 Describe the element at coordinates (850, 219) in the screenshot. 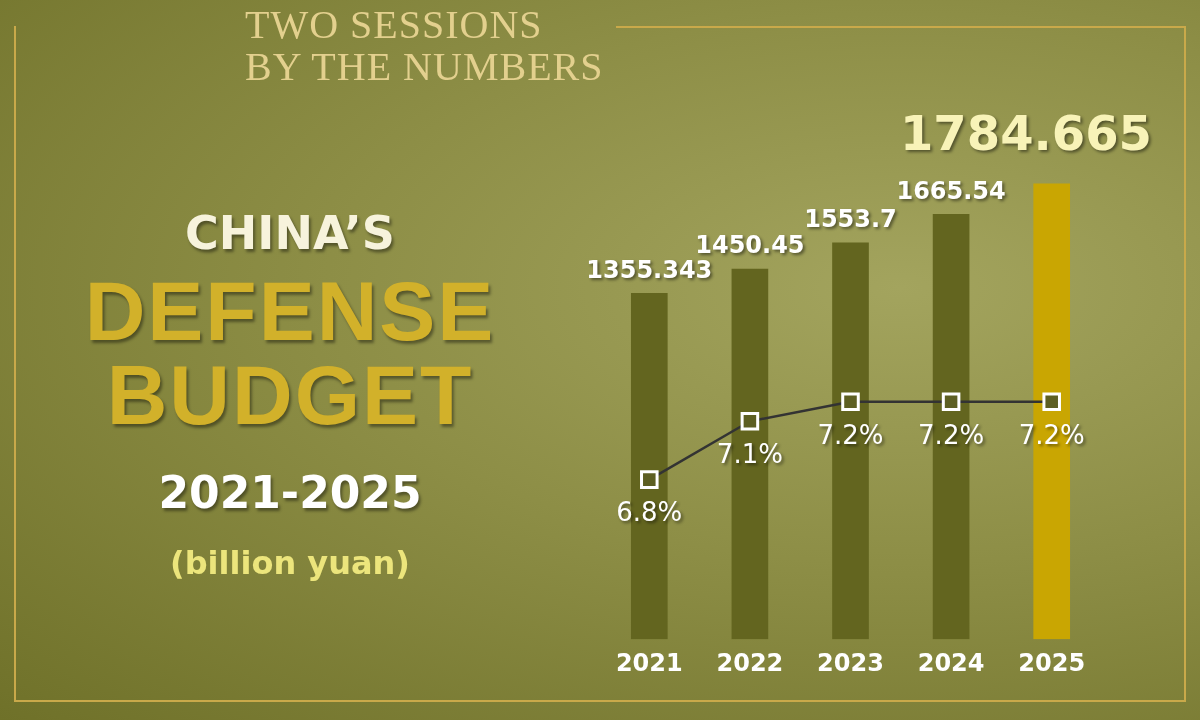

I see `data-label: 1553.7` at that location.